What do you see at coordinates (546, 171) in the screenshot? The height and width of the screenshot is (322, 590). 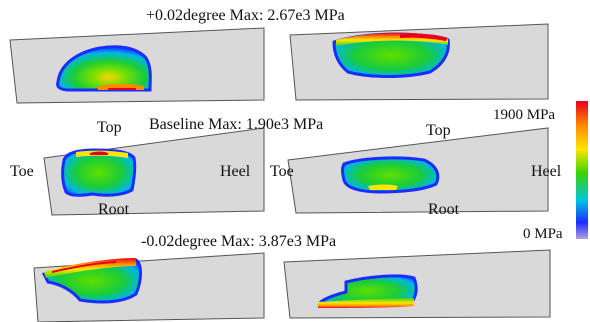 I see `label-heel-right: Heel` at bounding box center [546, 171].